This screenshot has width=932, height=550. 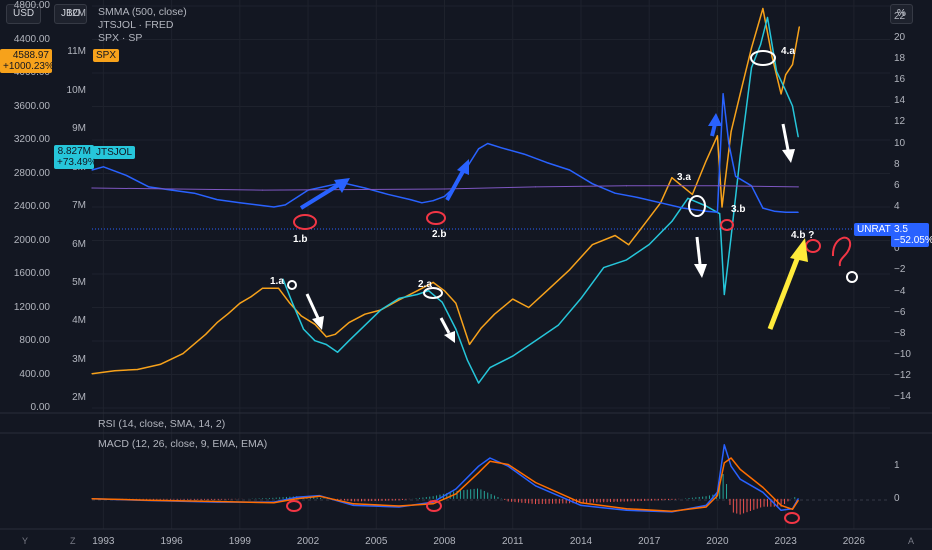 What do you see at coordinates (799, 250) in the screenshot?
I see `yellow-arrow-head` at bounding box center [799, 250].